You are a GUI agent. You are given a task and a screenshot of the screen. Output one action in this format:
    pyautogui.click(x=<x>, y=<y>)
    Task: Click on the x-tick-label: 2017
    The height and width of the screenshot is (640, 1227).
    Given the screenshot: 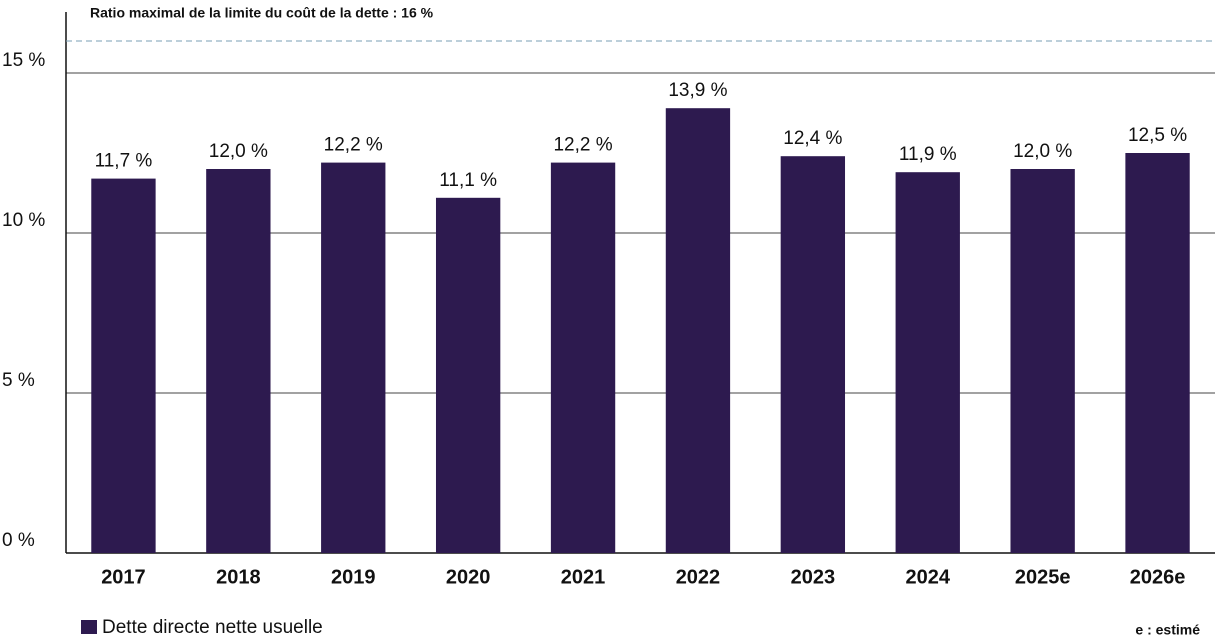 What is the action you would take?
    pyautogui.click(x=123, y=577)
    